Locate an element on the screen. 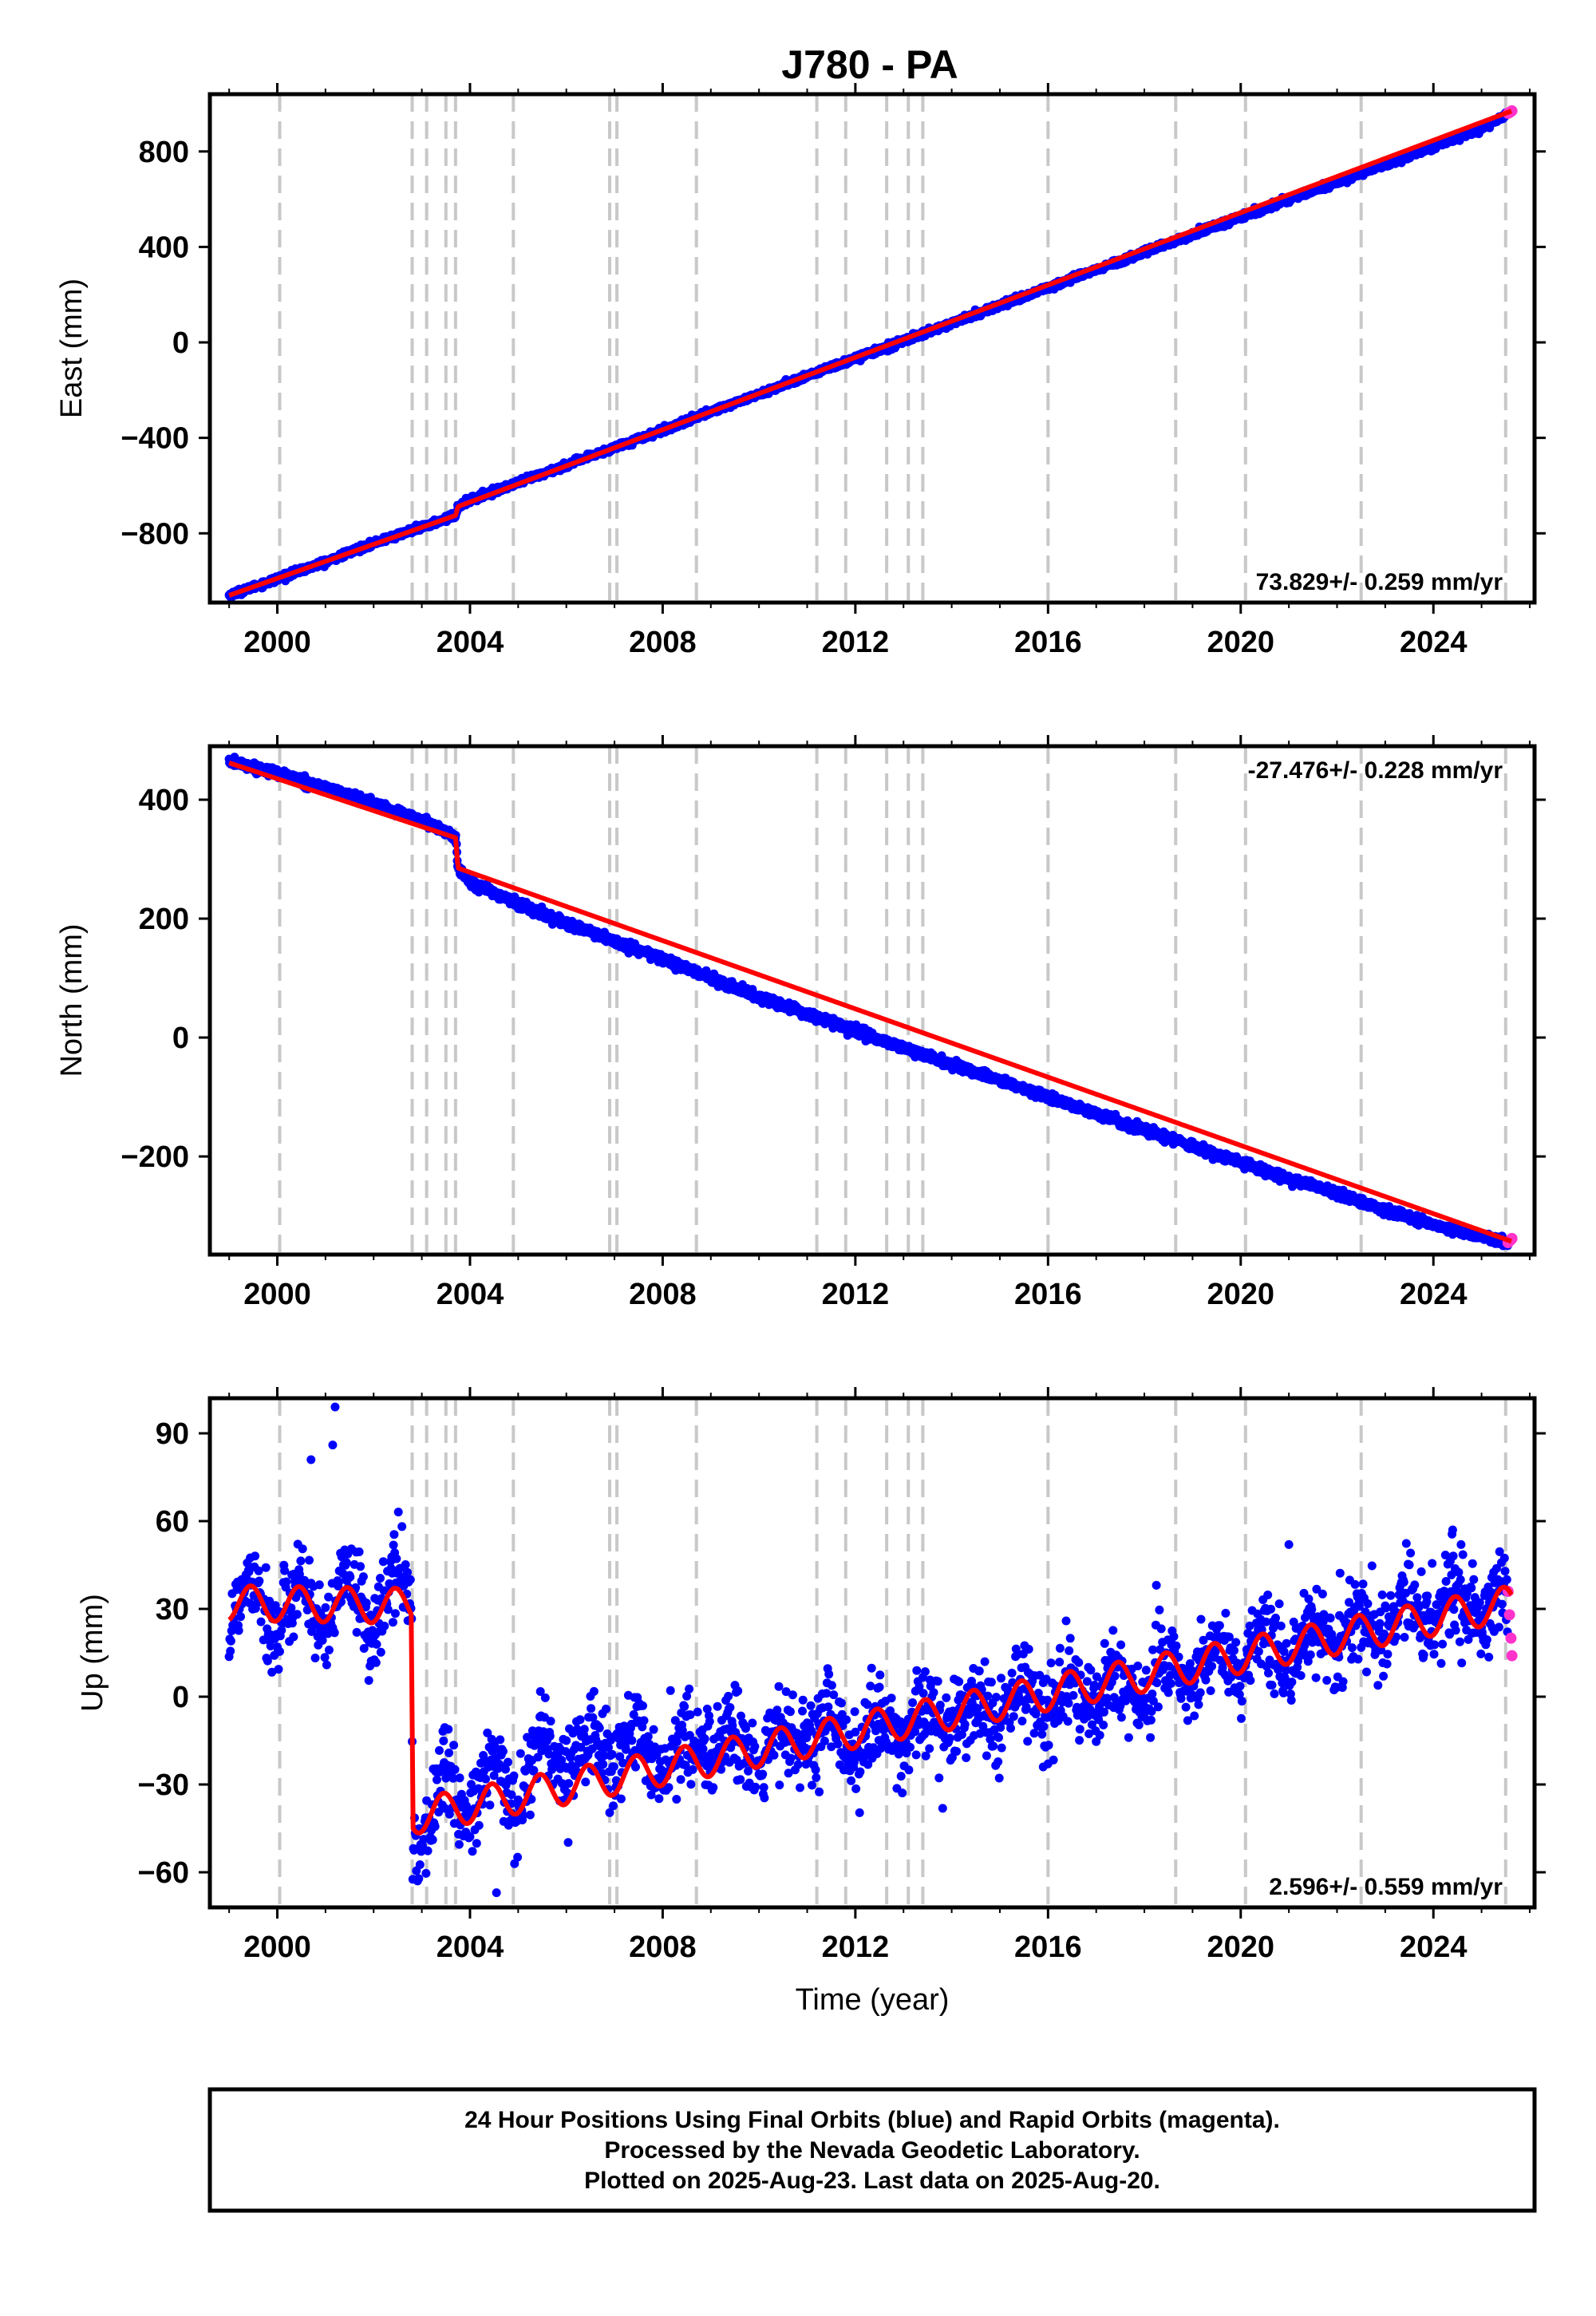 Image resolution: width=1596 pixels, height=2316 pixels. figure-title: J780 - PA is located at coordinates (869, 64).